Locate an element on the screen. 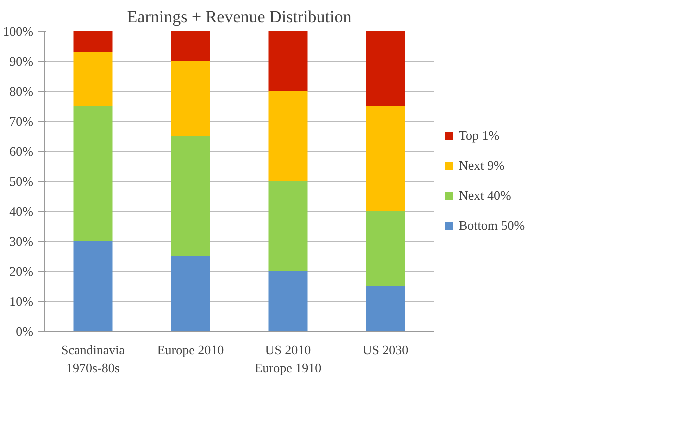  y-tick-label: 20% is located at coordinates (22, 271).